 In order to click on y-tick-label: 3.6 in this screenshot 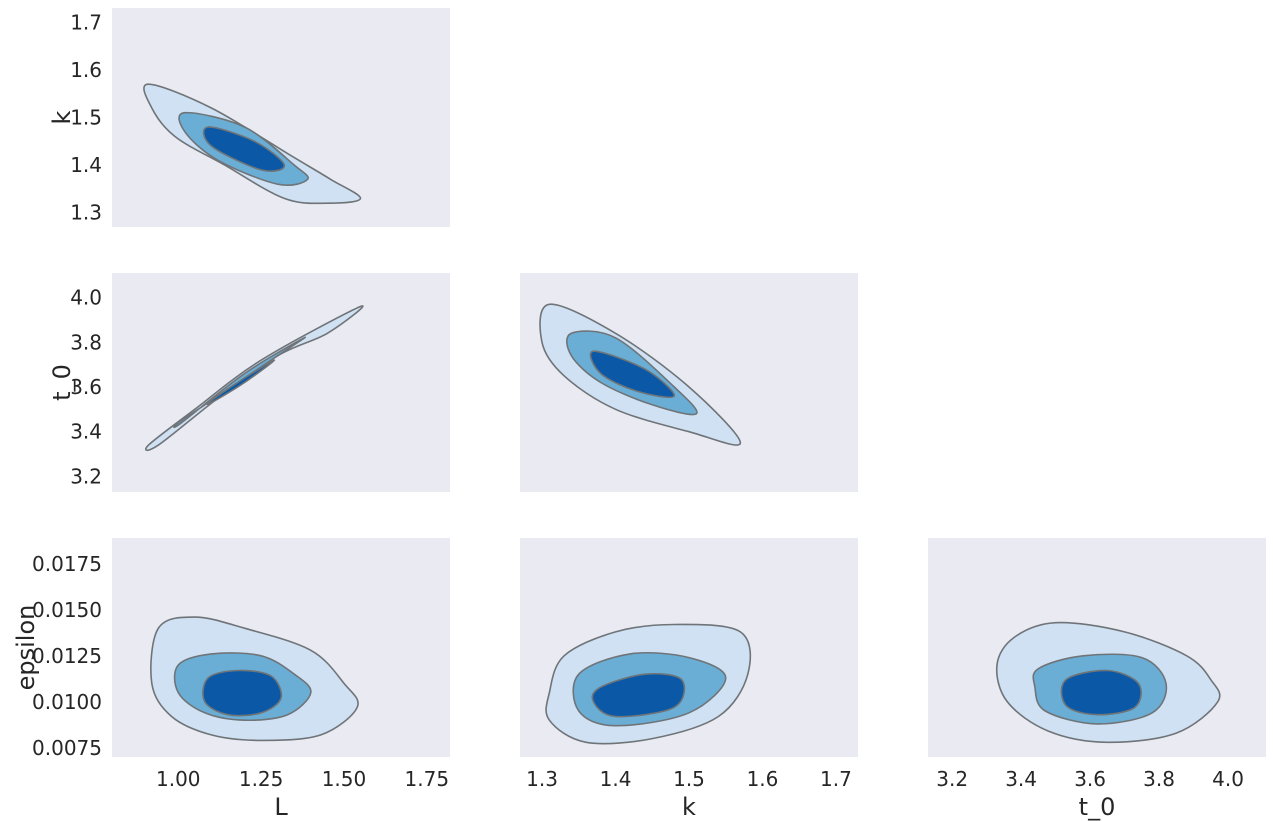, I will do `click(86, 387)`.